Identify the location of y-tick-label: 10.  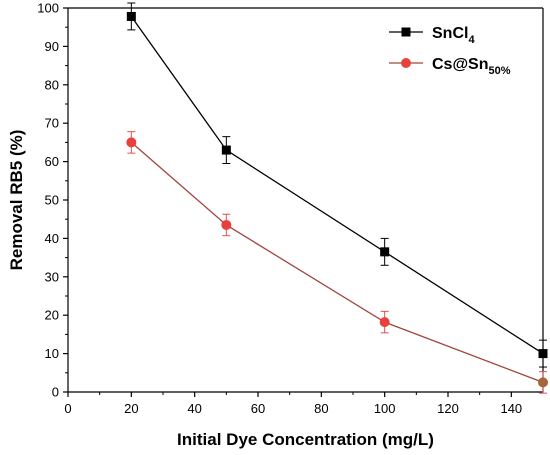
(52, 353).